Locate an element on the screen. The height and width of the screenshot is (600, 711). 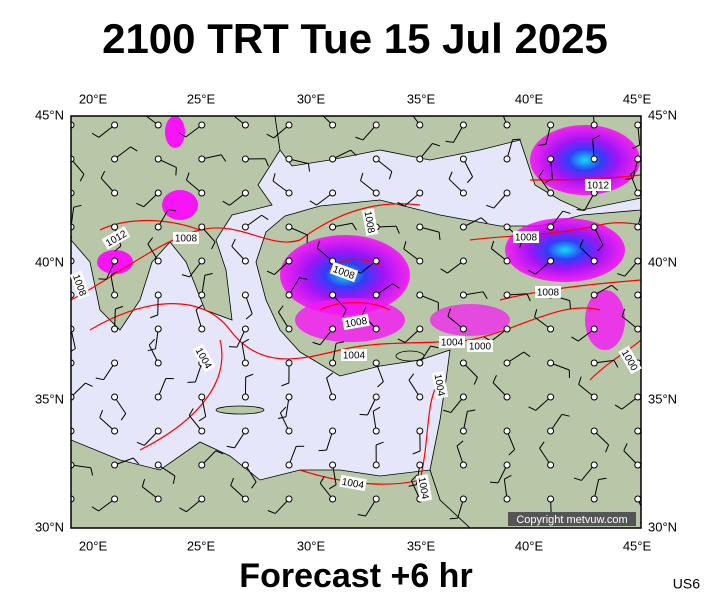
lon-label-bottom: 45°E is located at coordinates (637, 545).